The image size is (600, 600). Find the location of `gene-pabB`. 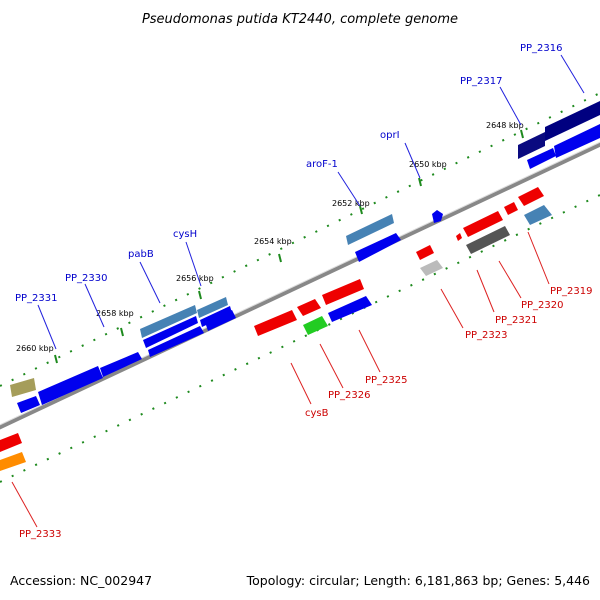

gene-pabB is located at coordinates (168, 321).